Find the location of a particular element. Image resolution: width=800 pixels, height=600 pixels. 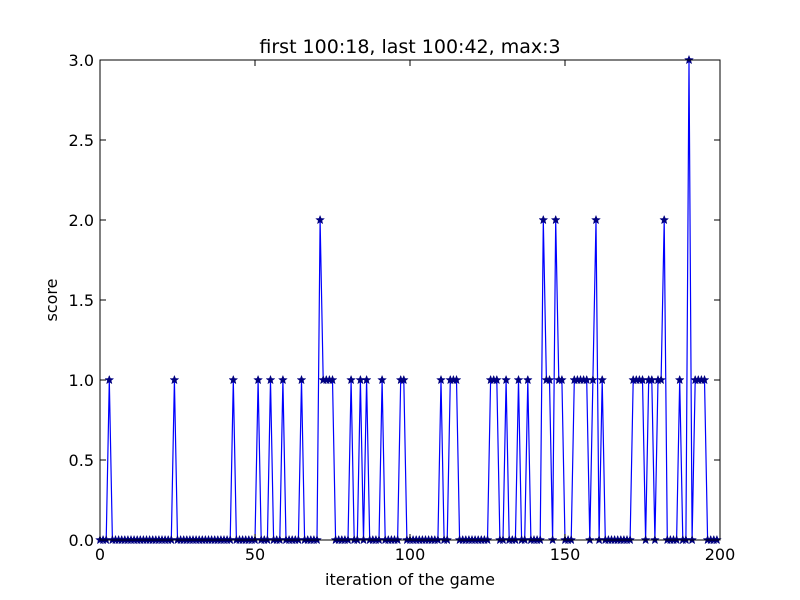

y-tick-label: 2.0 is located at coordinates (81, 220).